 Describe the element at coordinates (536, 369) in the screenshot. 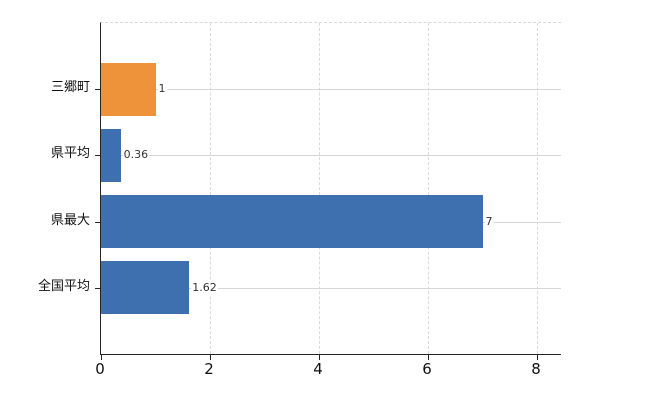

I see `x-axis-label: 8` at that location.